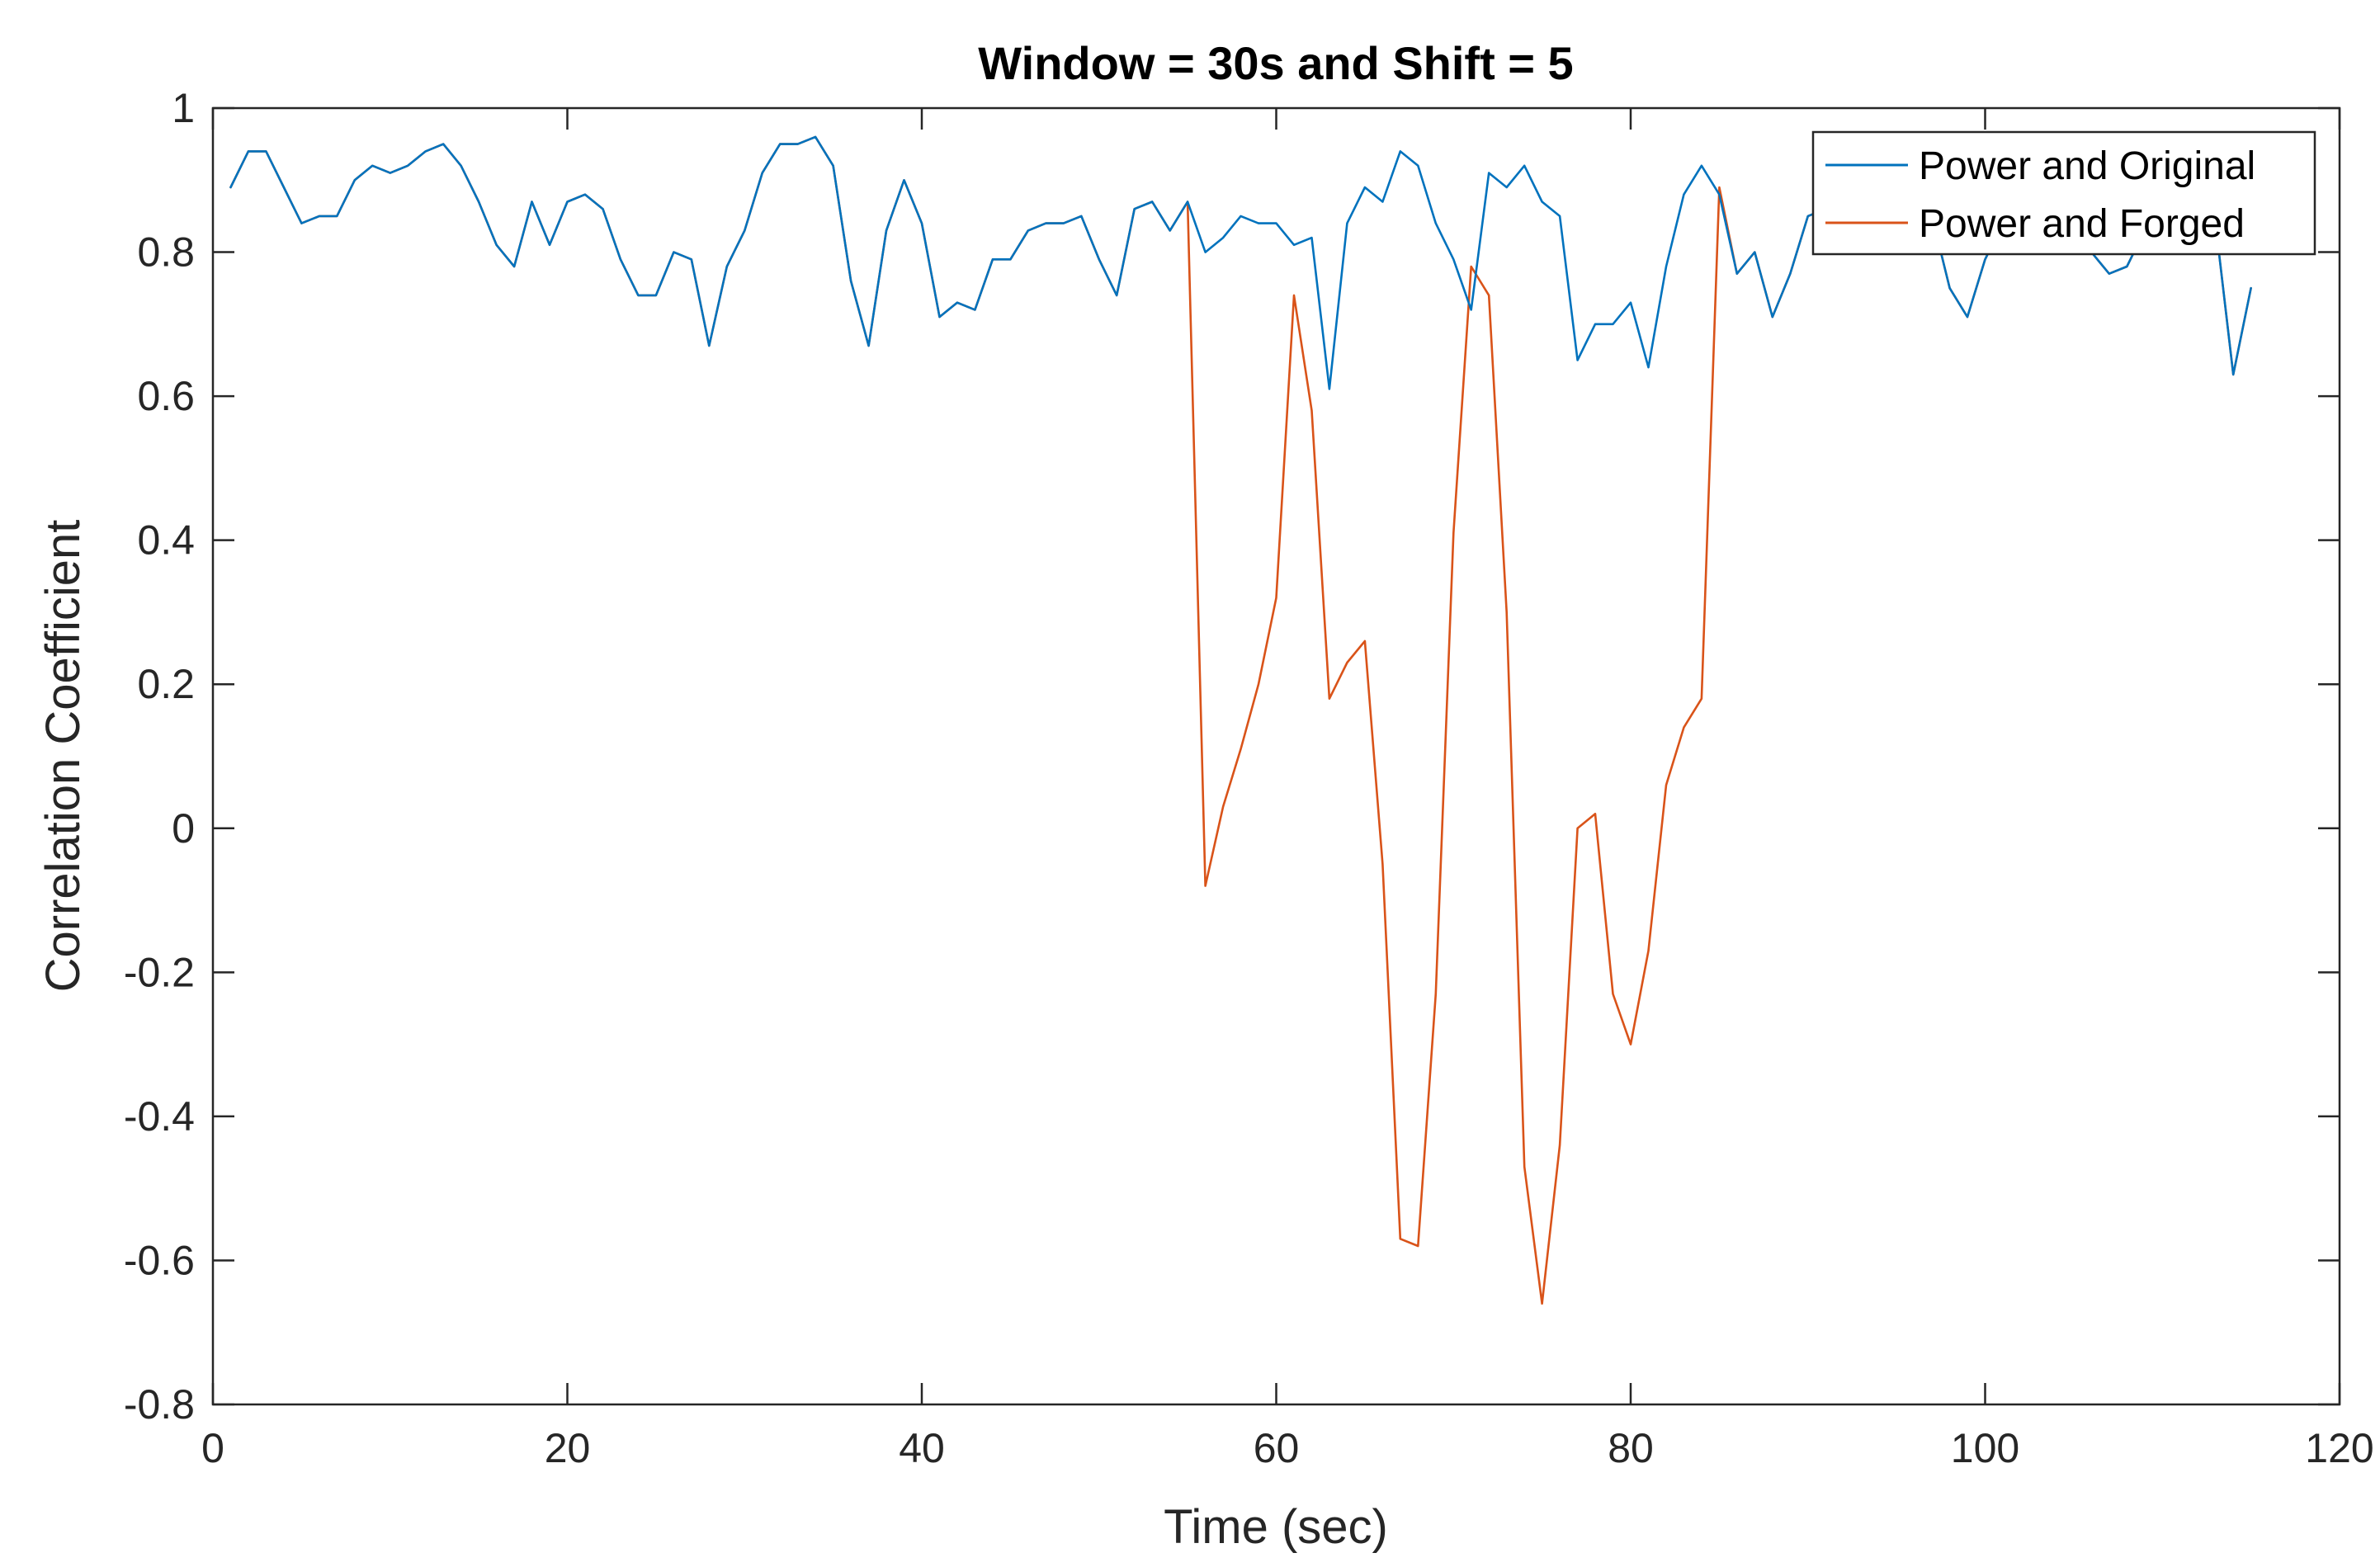 The width and height of the screenshot is (2380, 1567). I want to click on x-tick-label: 60, so click(1277, 1448).